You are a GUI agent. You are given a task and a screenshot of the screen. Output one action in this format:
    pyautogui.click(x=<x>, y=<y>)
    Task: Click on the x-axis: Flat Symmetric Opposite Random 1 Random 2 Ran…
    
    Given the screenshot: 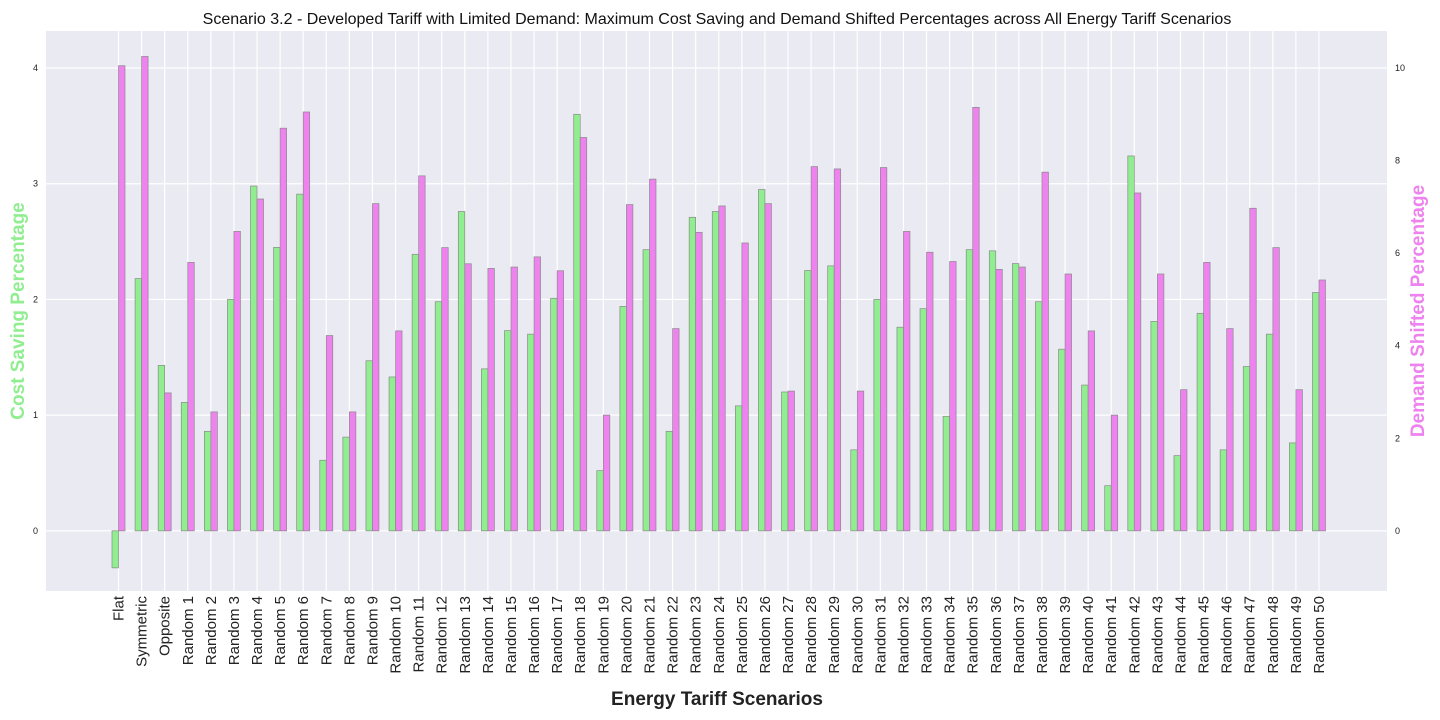 What is the action you would take?
    pyautogui.click(x=720, y=634)
    